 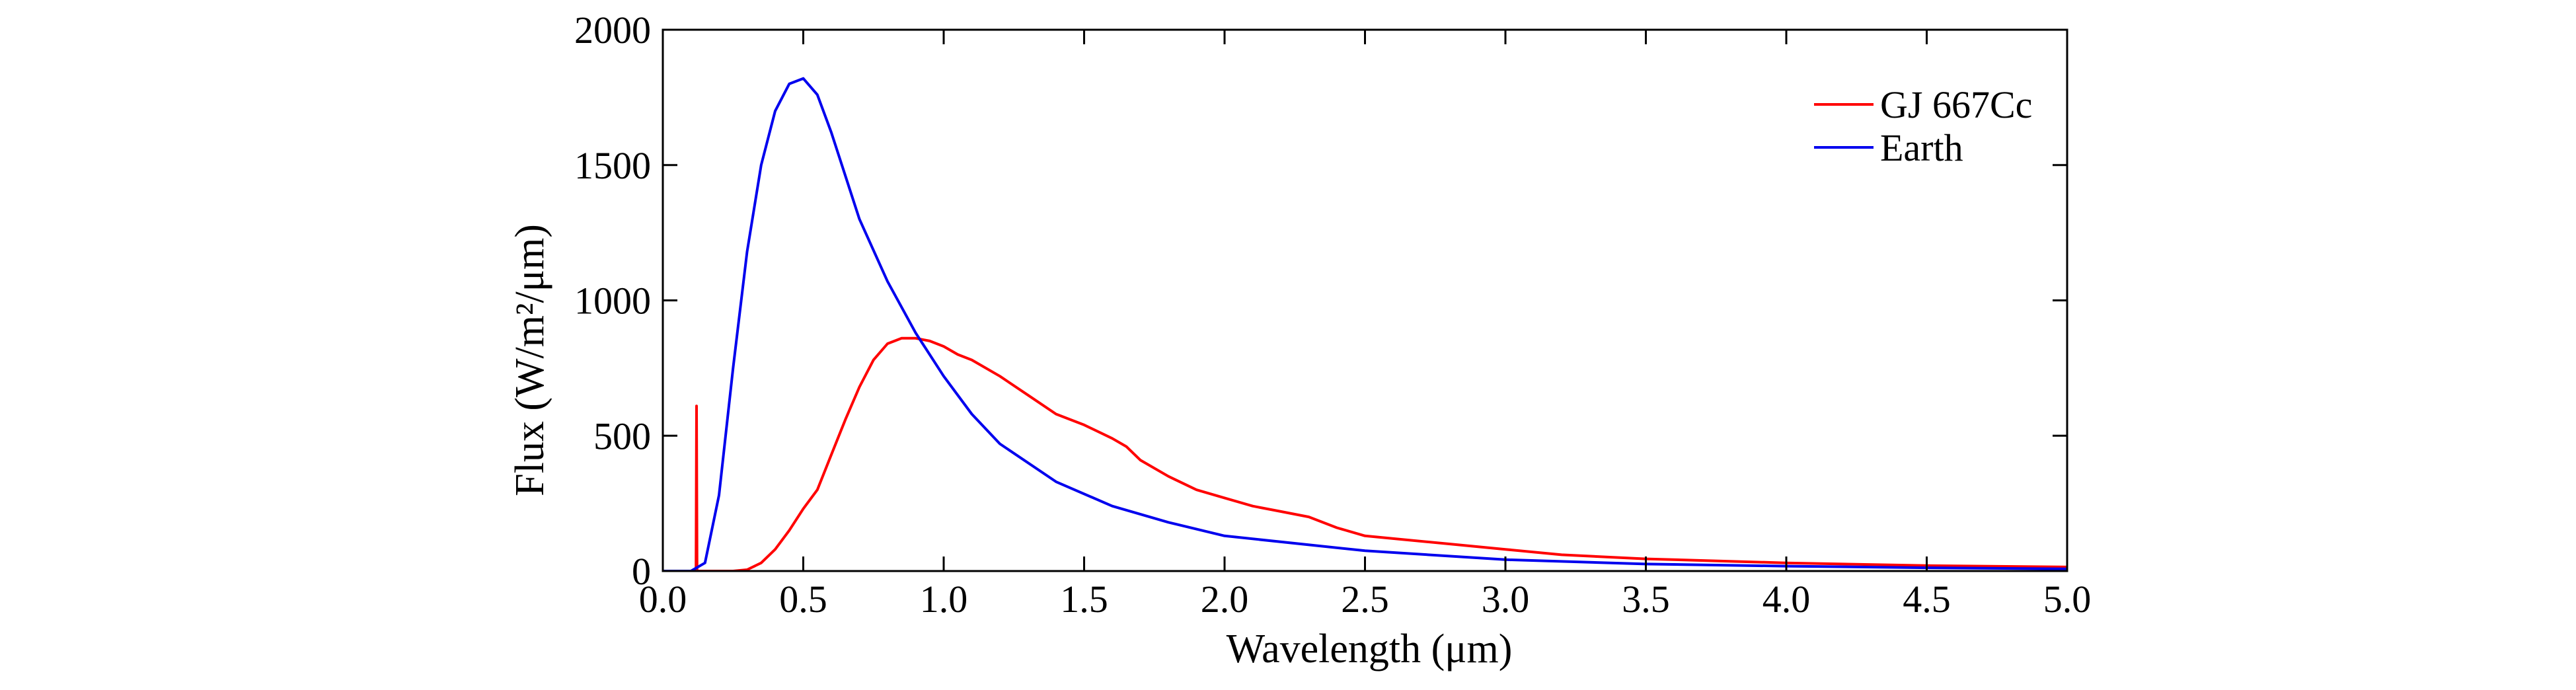 What do you see at coordinates (1225, 599) in the screenshot?
I see `x-tick-label: 2.0` at bounding box center [1225, 599].